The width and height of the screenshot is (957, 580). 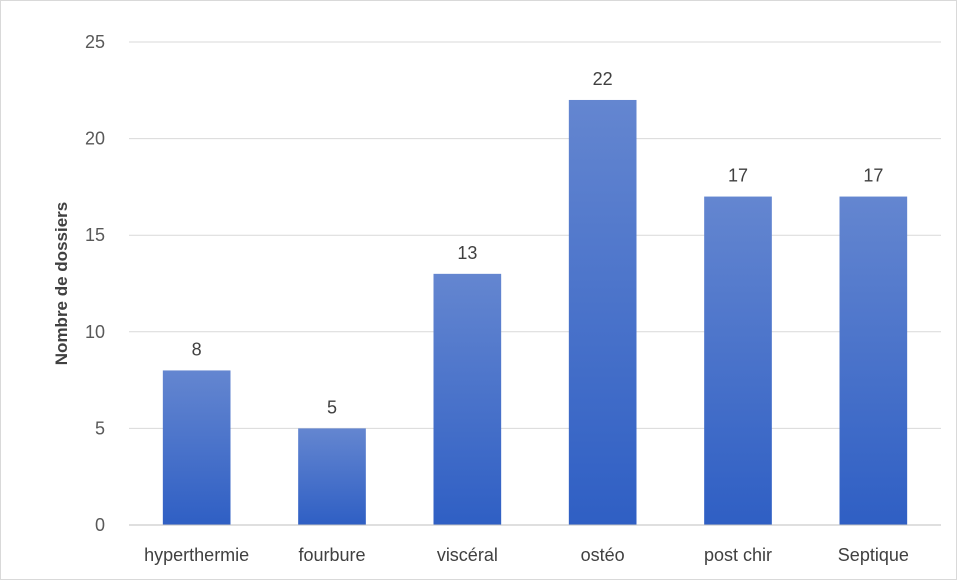 What do you see at coordinates (95, 235) in the screenshot?
I see `y-tick-label: 15` at bounding box center [95, 235].